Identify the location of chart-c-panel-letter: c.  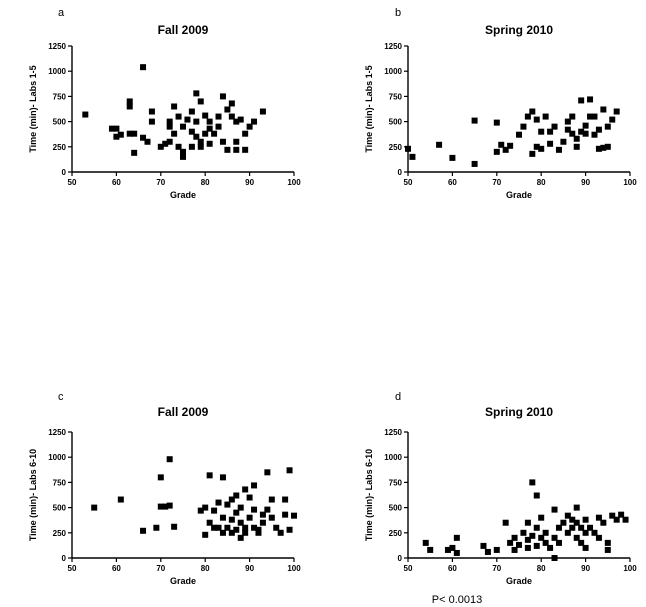
(61, 397).